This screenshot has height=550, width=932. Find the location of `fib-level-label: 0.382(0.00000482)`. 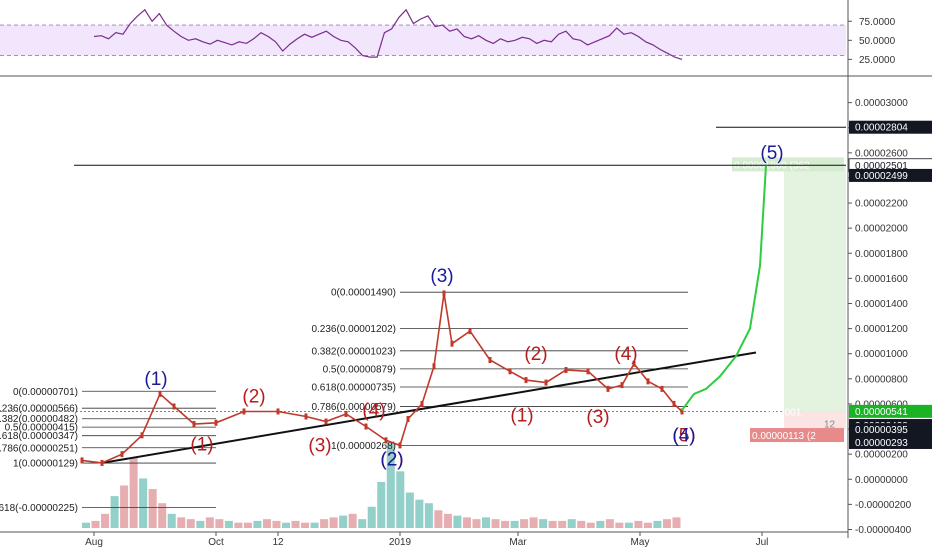

fib-level-label: 0.382(0.00000482) is located at coordinates (39, 419).